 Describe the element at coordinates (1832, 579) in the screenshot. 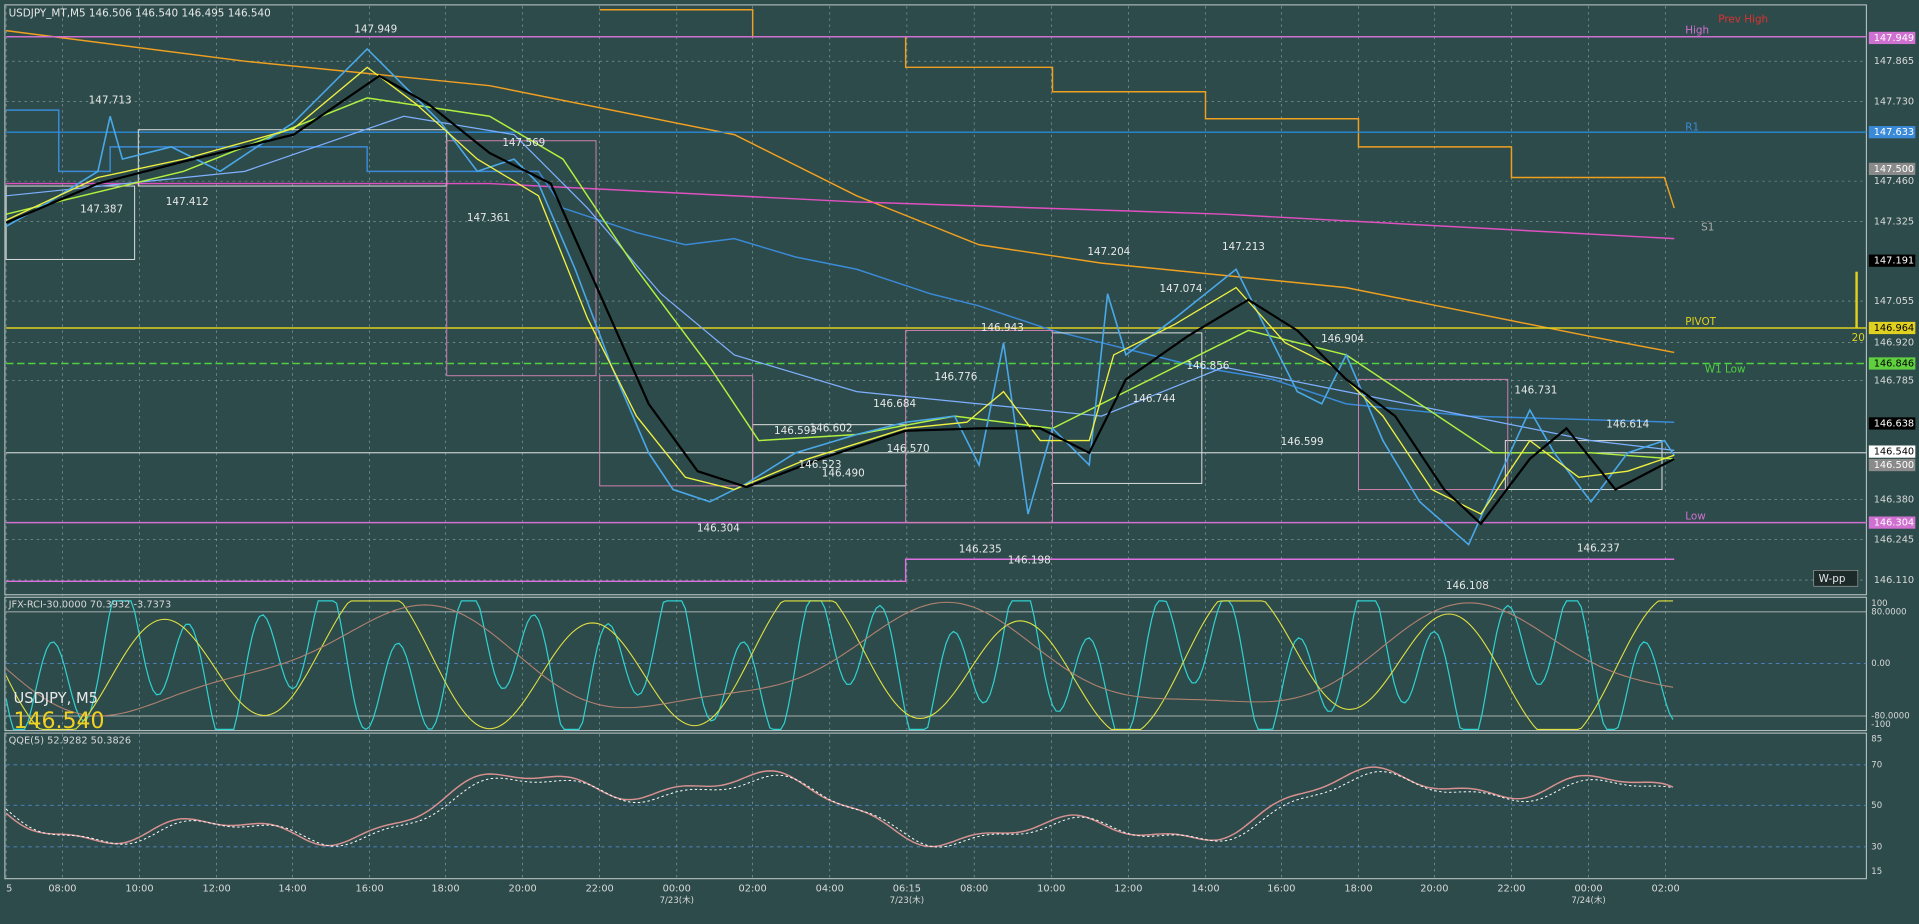

I see `level-label: W-pp` at that location.